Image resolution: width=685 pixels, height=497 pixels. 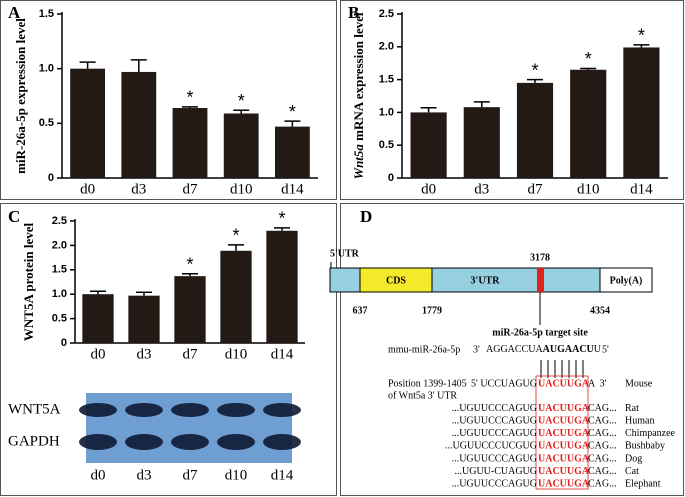 What do you see at coordinates (386, 47) in the screenshot?
I see `y-tick-label: 2.0` at bounding box center [386, 47].